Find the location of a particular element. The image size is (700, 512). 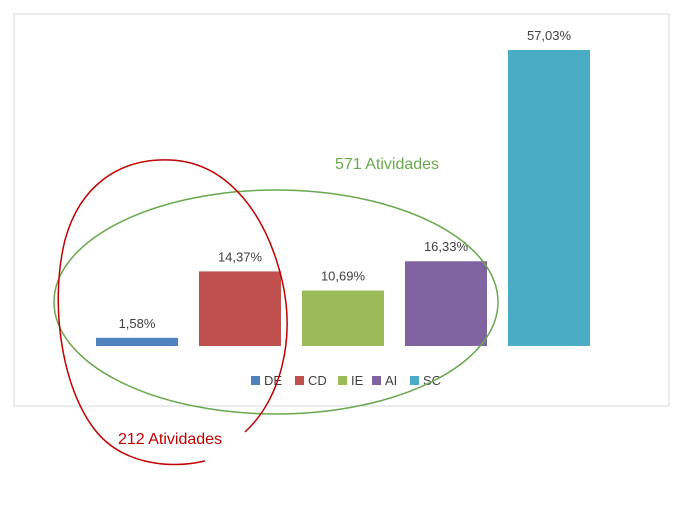

legend-swatch-de is located at coordinates (255, 380).